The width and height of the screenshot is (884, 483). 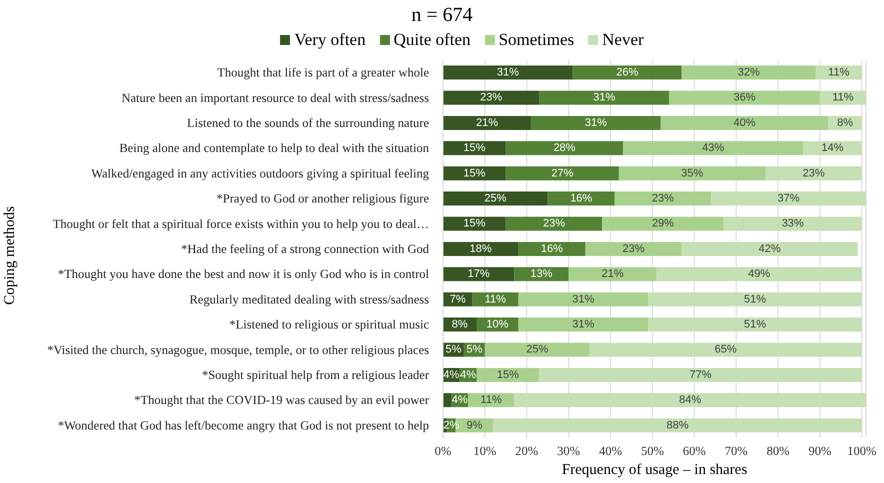 What do you see at coordinates (541, 274) in the screenshot?
I see `data-label: 13%` at bounding box center [541, 274].